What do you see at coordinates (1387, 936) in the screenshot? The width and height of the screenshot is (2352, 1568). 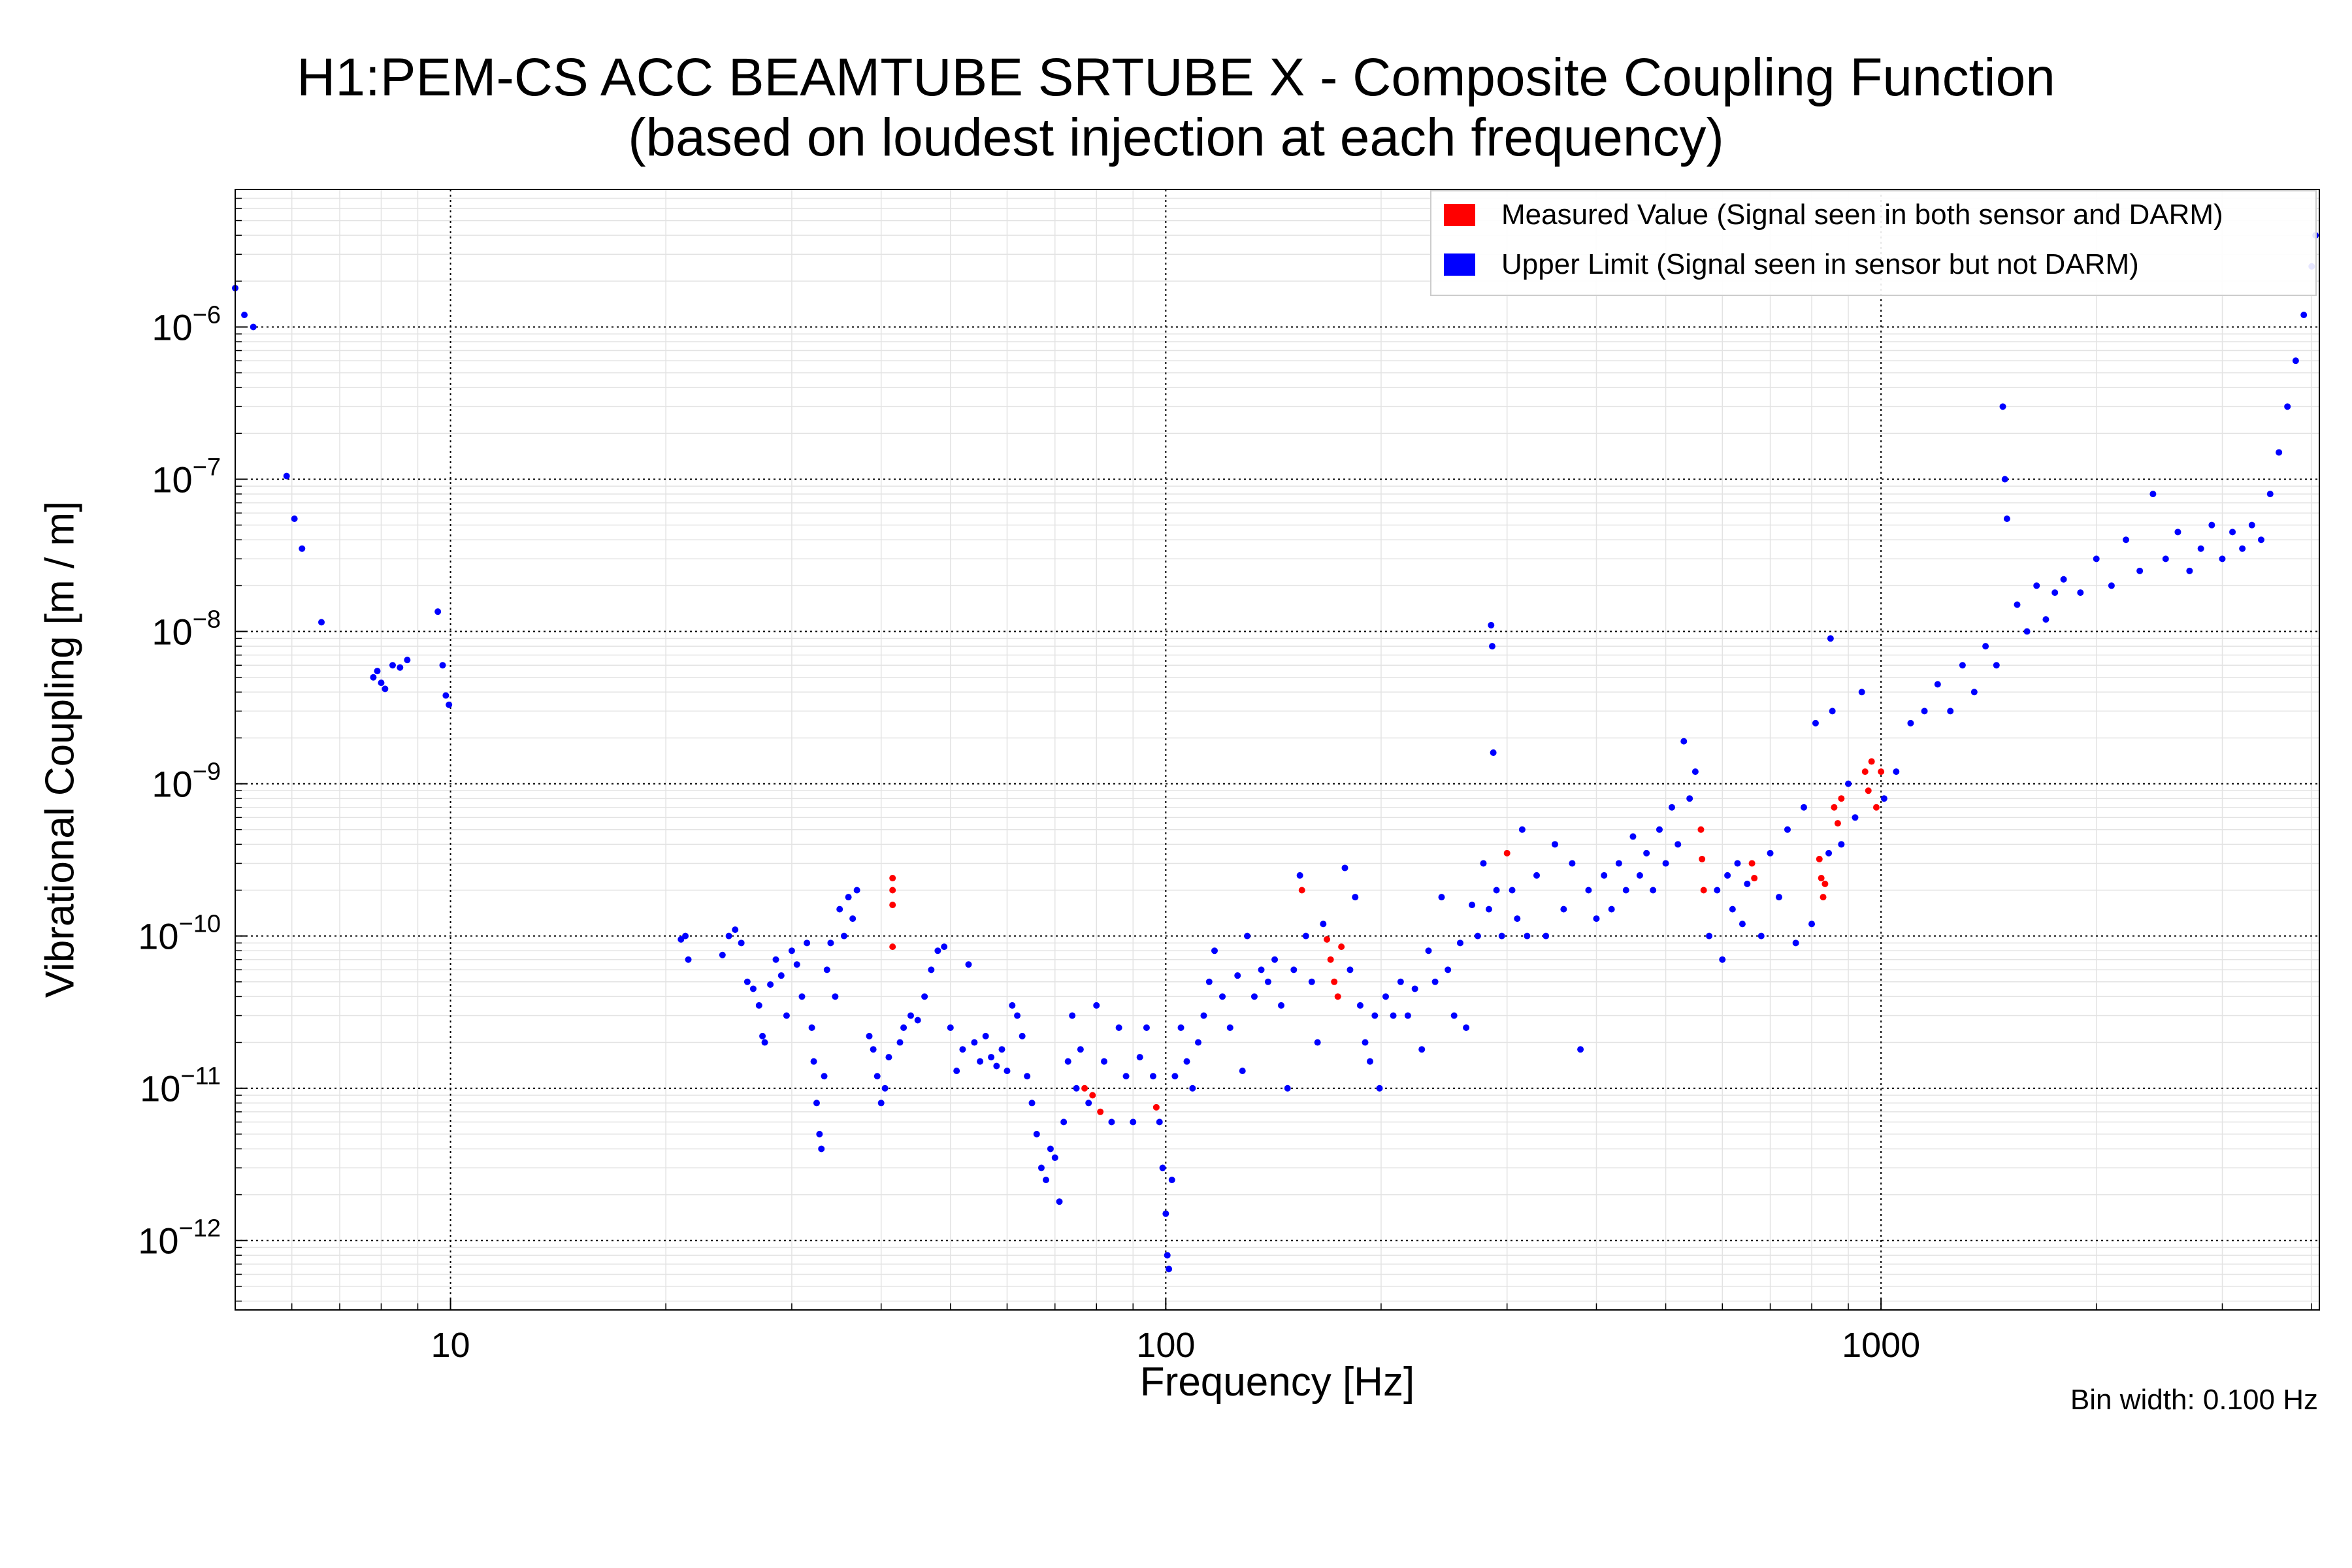 I see `measured-series` at bounding box center [1387, 936].